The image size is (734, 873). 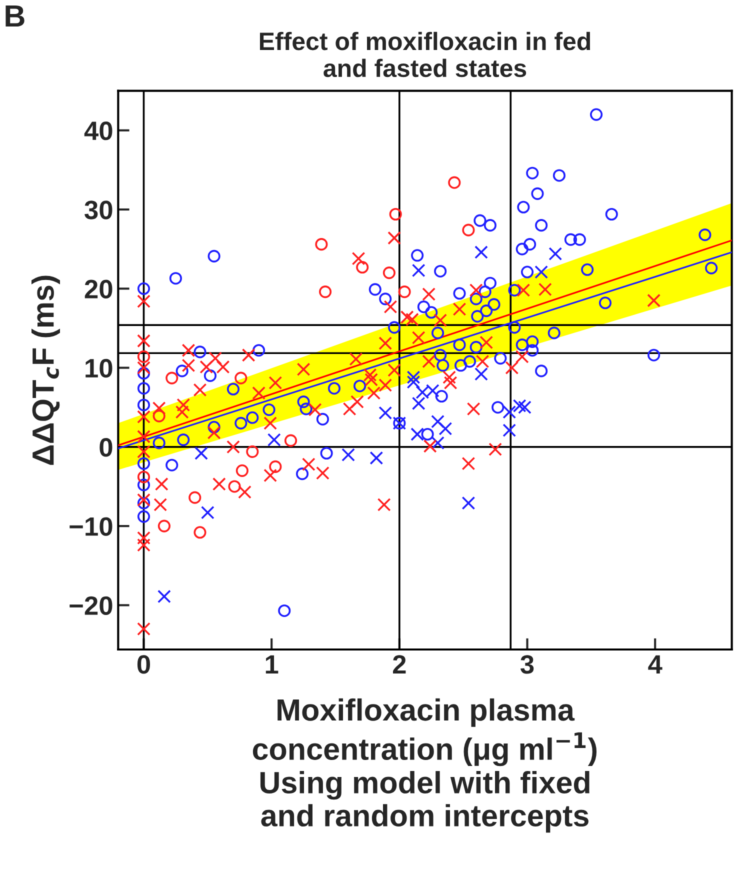 I want to click on x-tick-label: 0, so click(x=143, y=664).